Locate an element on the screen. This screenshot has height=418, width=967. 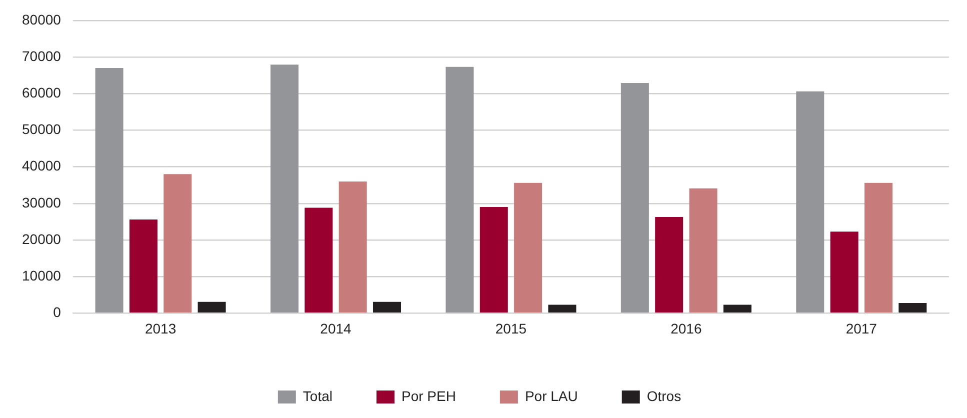
y-tick-label: 40000 is located at coordinates (42, 166).